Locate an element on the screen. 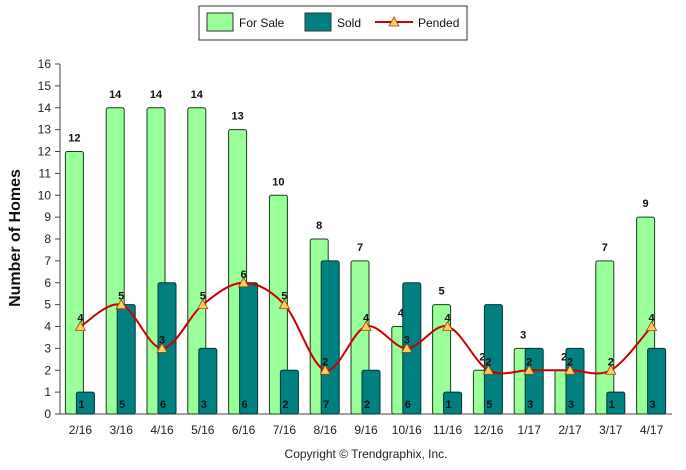 Image resolution: width=686 pixels, height=470 pixels. y-tick-label: 13 is located at coordinates (45, 130).